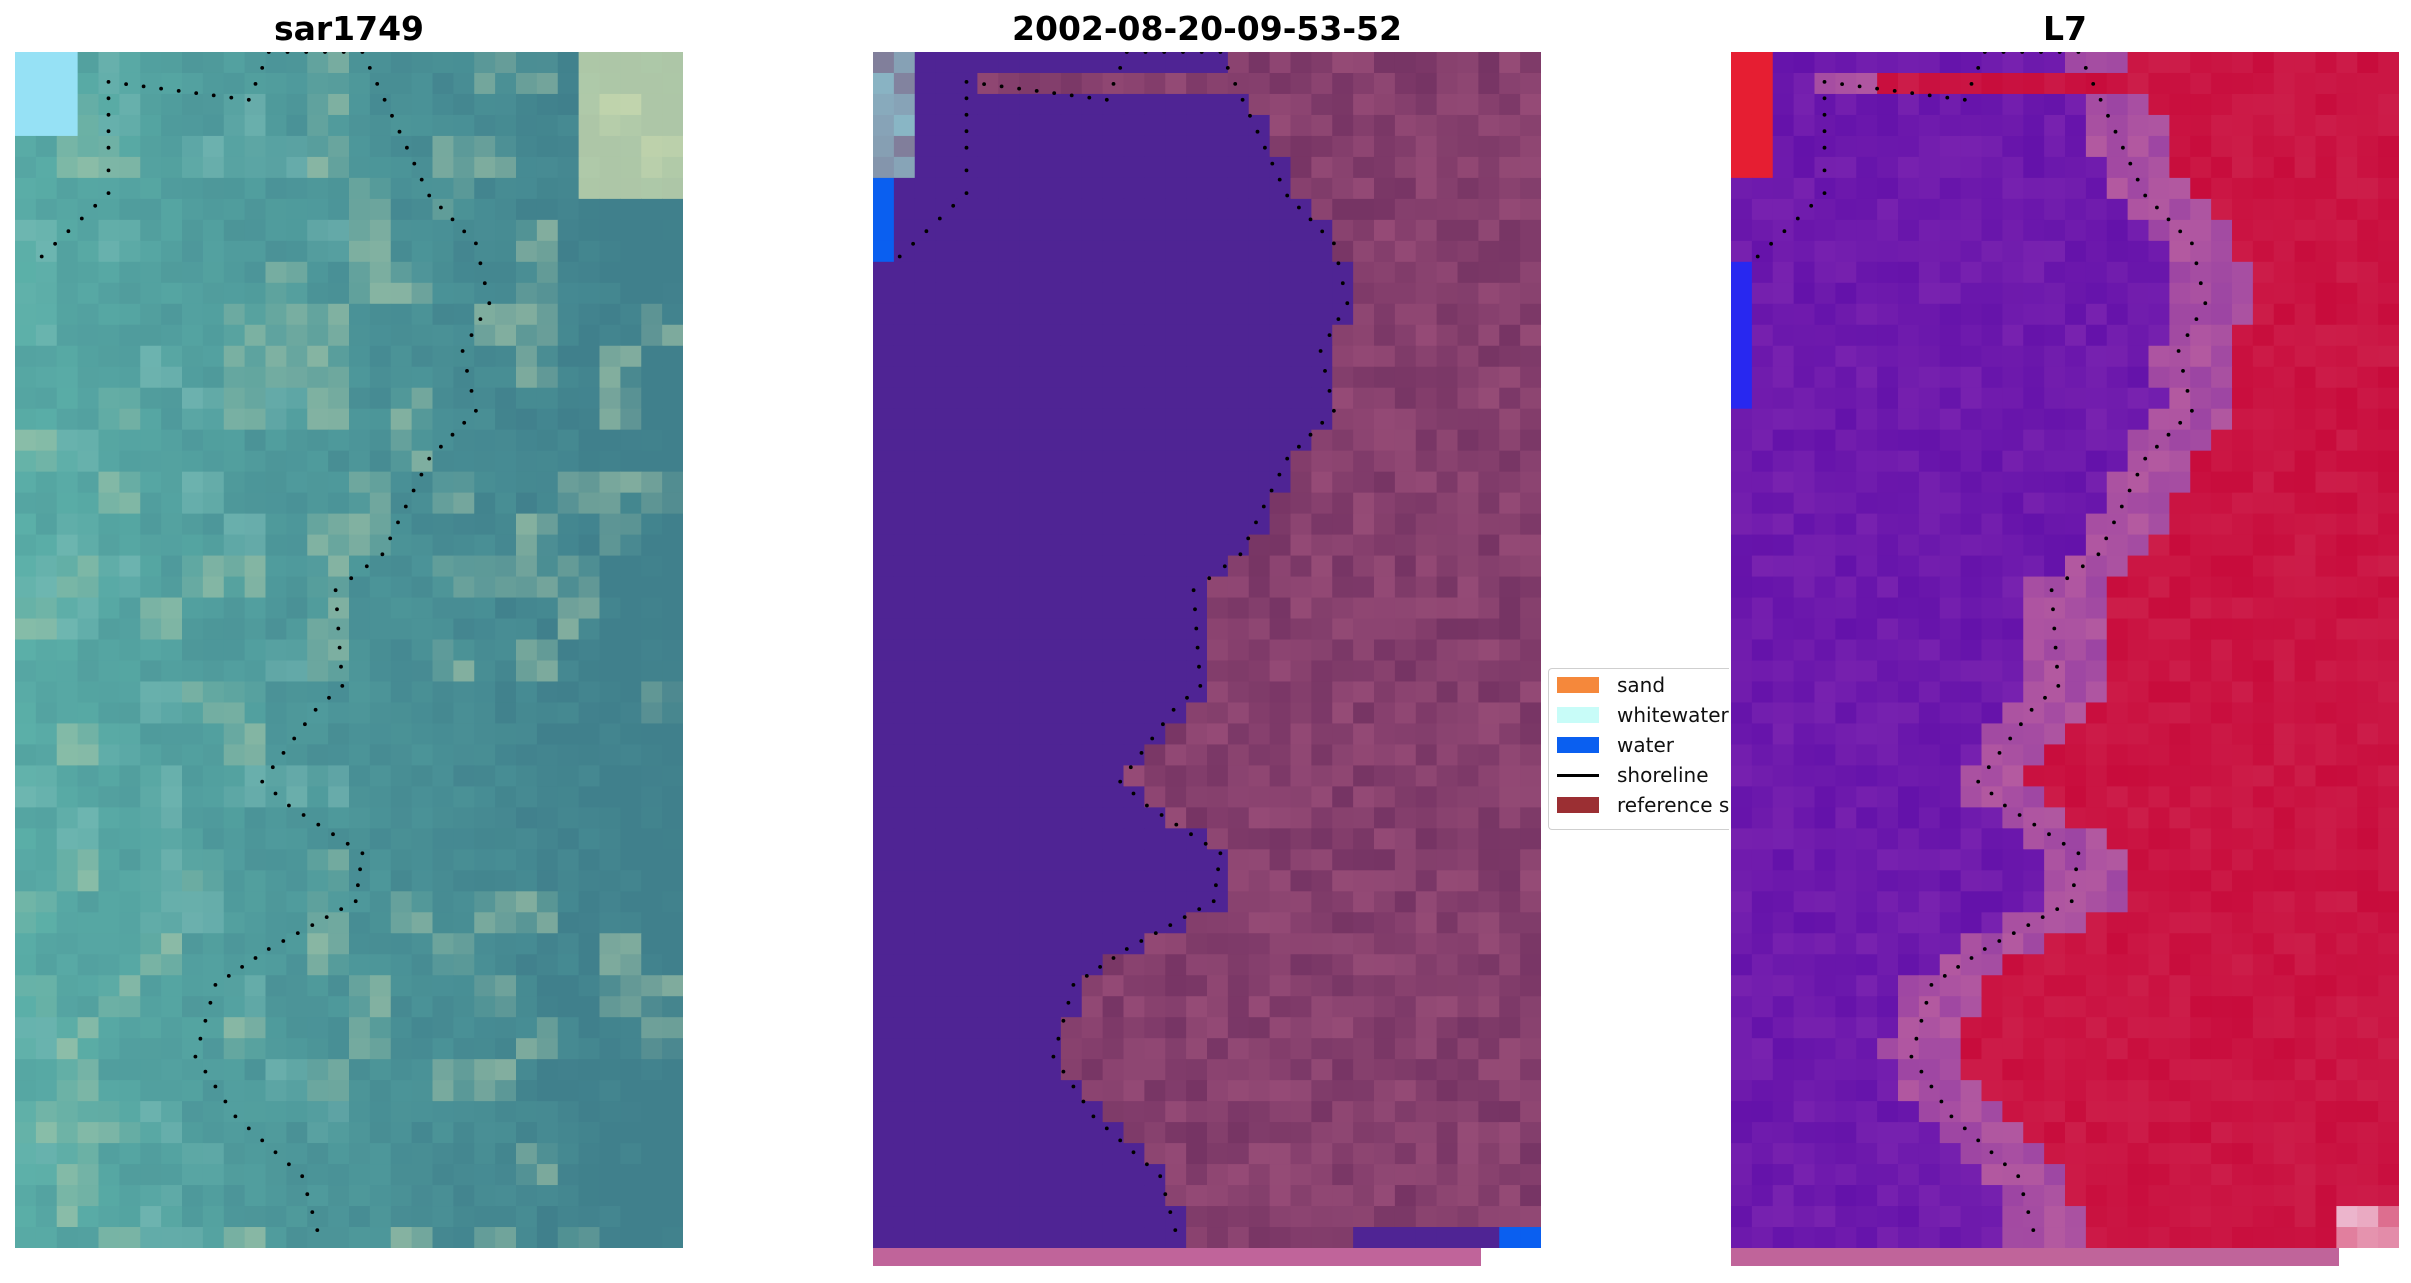  I want to click on reference-swatch, so click(1578, 805).